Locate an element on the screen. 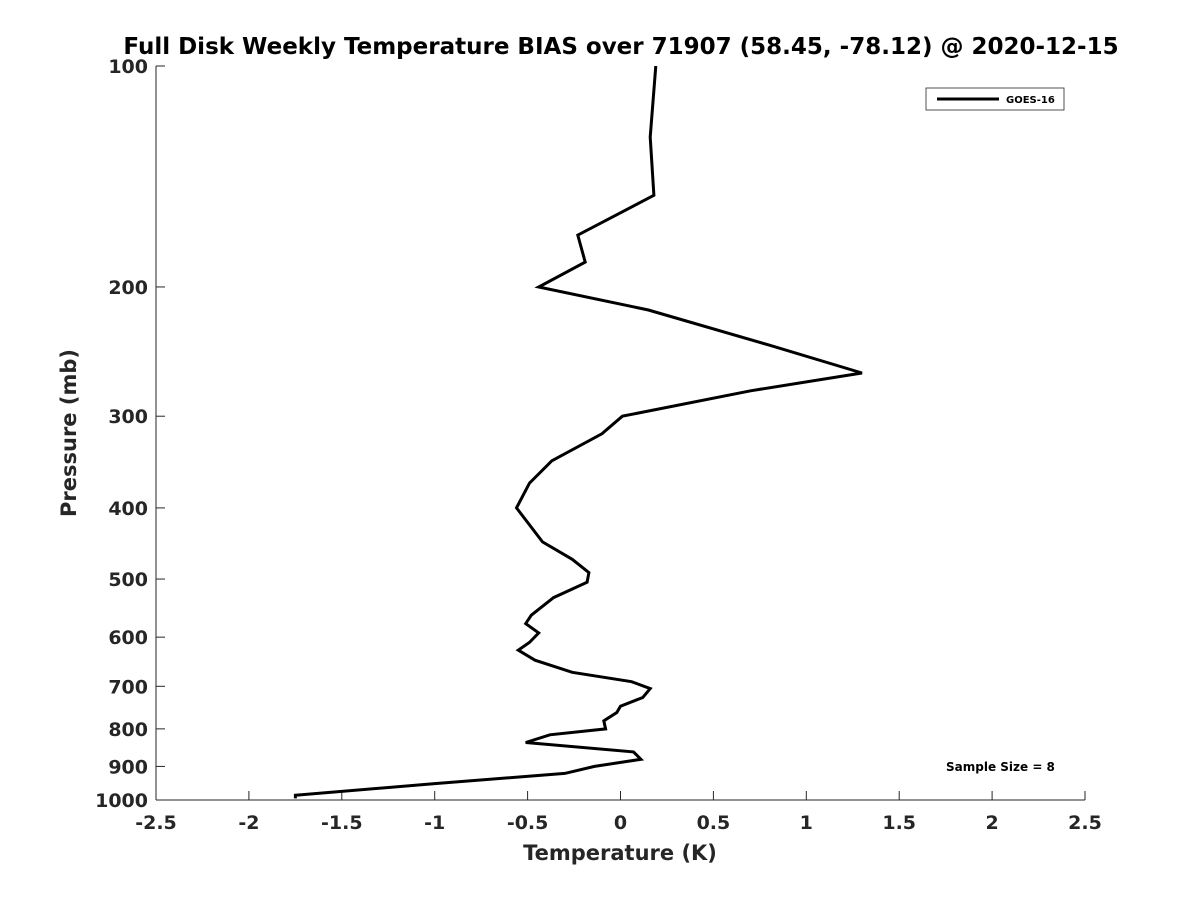 The height and width of the screenshot is (900, 1200). y-ticks: 100 200 300 400 500 600 700 800 900 1000 is located at coordinates (130, 434).